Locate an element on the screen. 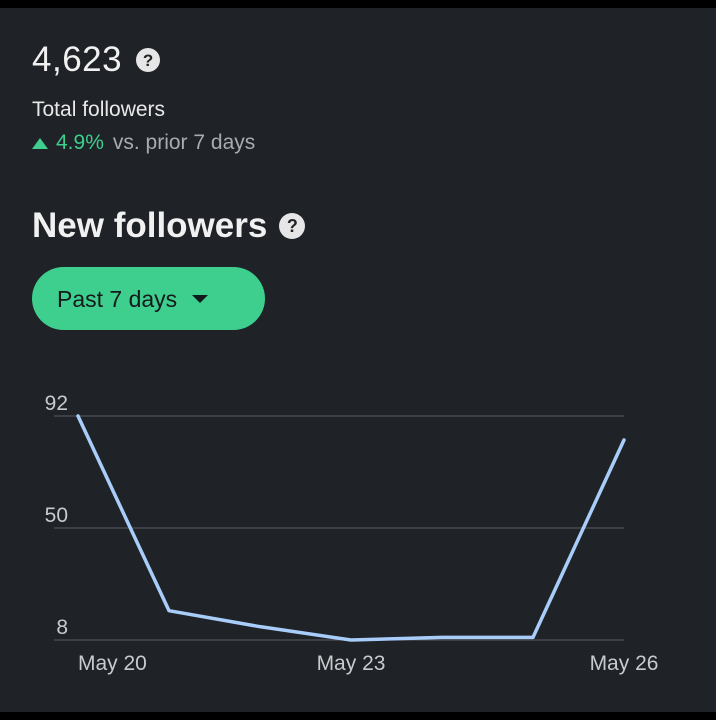 The image size is (716, 720). x-tick-label: May 20 is located at coordinates (112, 663).